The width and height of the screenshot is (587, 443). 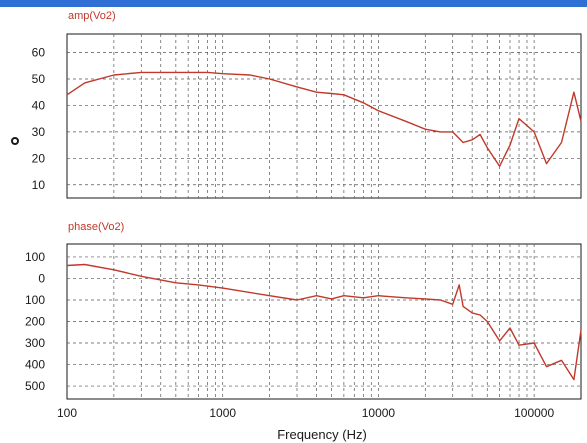 I want to click on y-tick-label: 40, so click(x=39, y=105).